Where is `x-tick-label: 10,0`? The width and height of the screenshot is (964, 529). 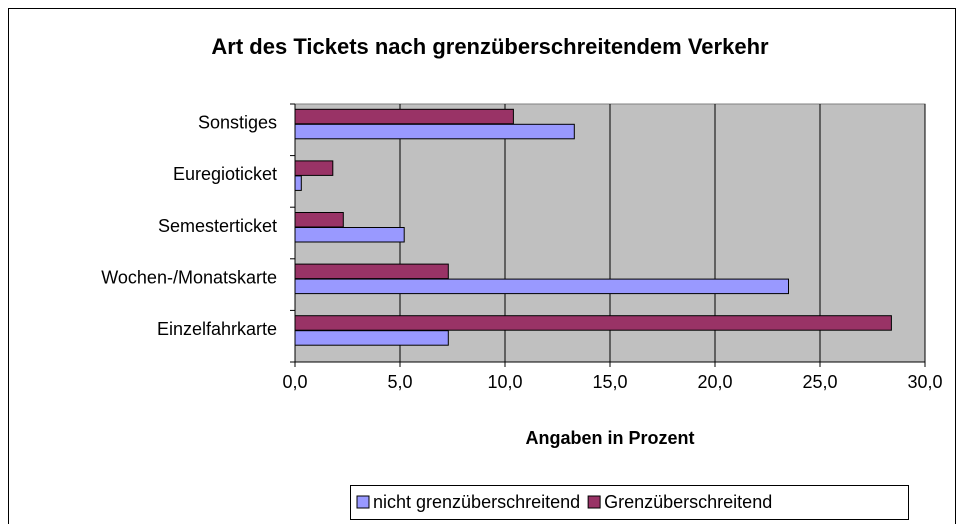 x-tick-label: 10,0 is located at coordinates (504, 382).